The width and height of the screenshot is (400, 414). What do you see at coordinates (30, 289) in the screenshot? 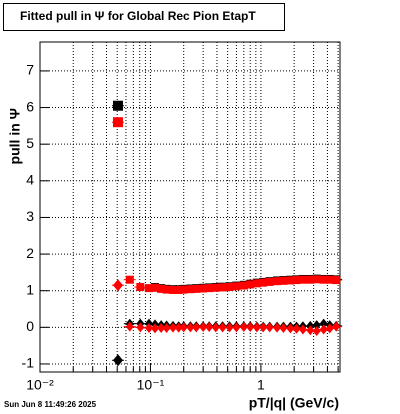
I see `y-tick-label: 1` at bounding box center [30, 289].